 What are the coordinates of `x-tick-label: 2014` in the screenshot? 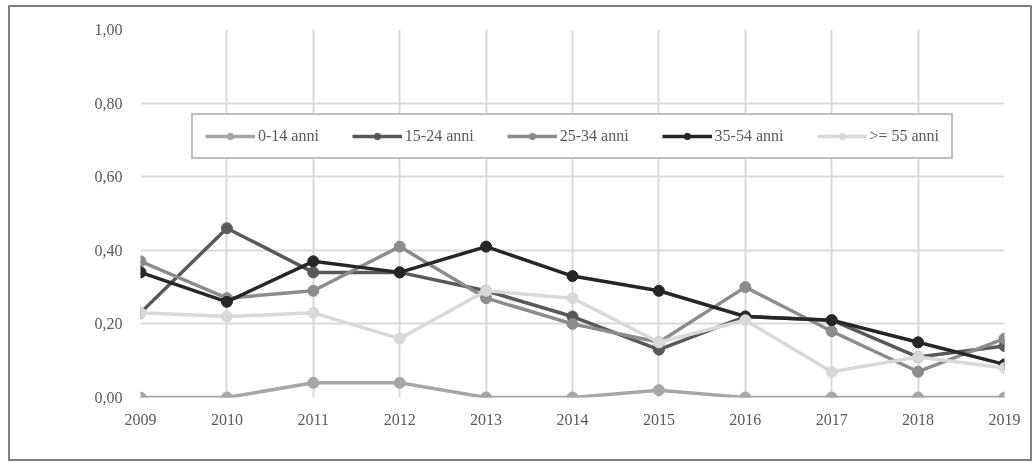 It's located at (572, 419).